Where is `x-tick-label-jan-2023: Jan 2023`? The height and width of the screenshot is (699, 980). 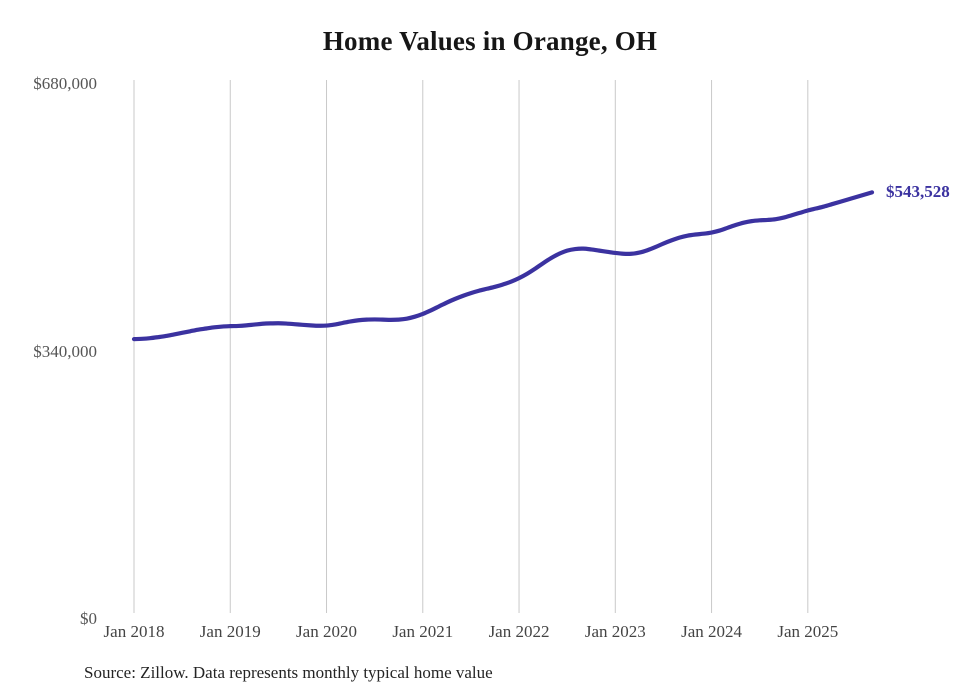 x-tick-label-jan-2023: Jan 2023 is located at coordinates (615, 631).